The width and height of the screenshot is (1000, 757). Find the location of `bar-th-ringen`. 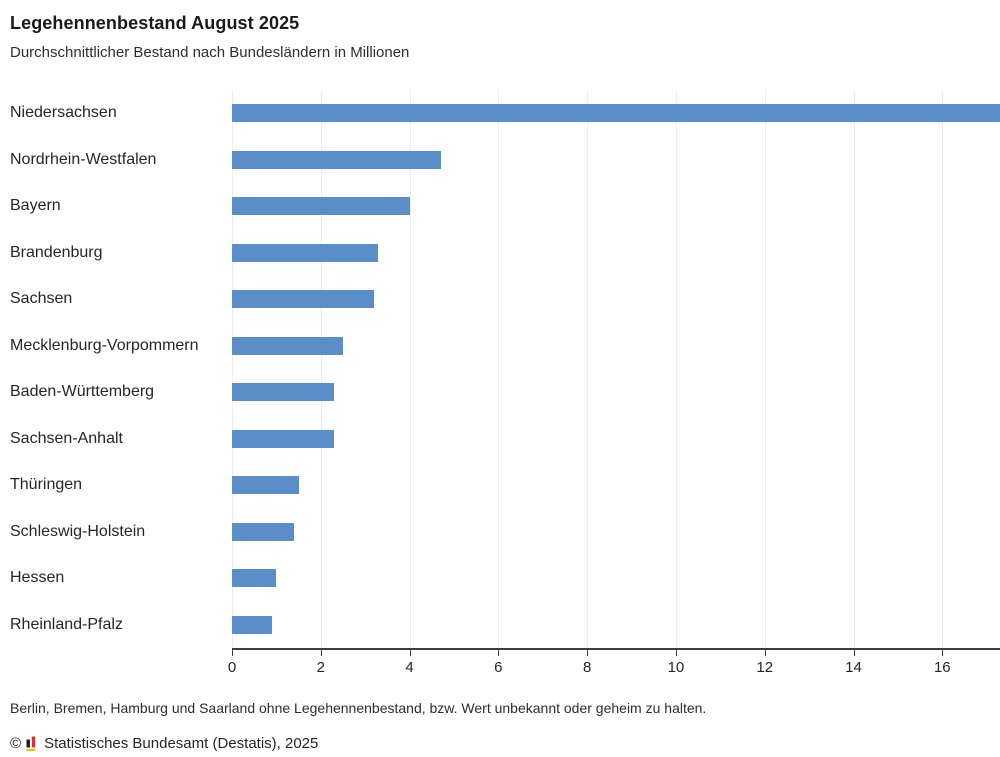

bar-th-ringen is located at coordinates (265, 485).